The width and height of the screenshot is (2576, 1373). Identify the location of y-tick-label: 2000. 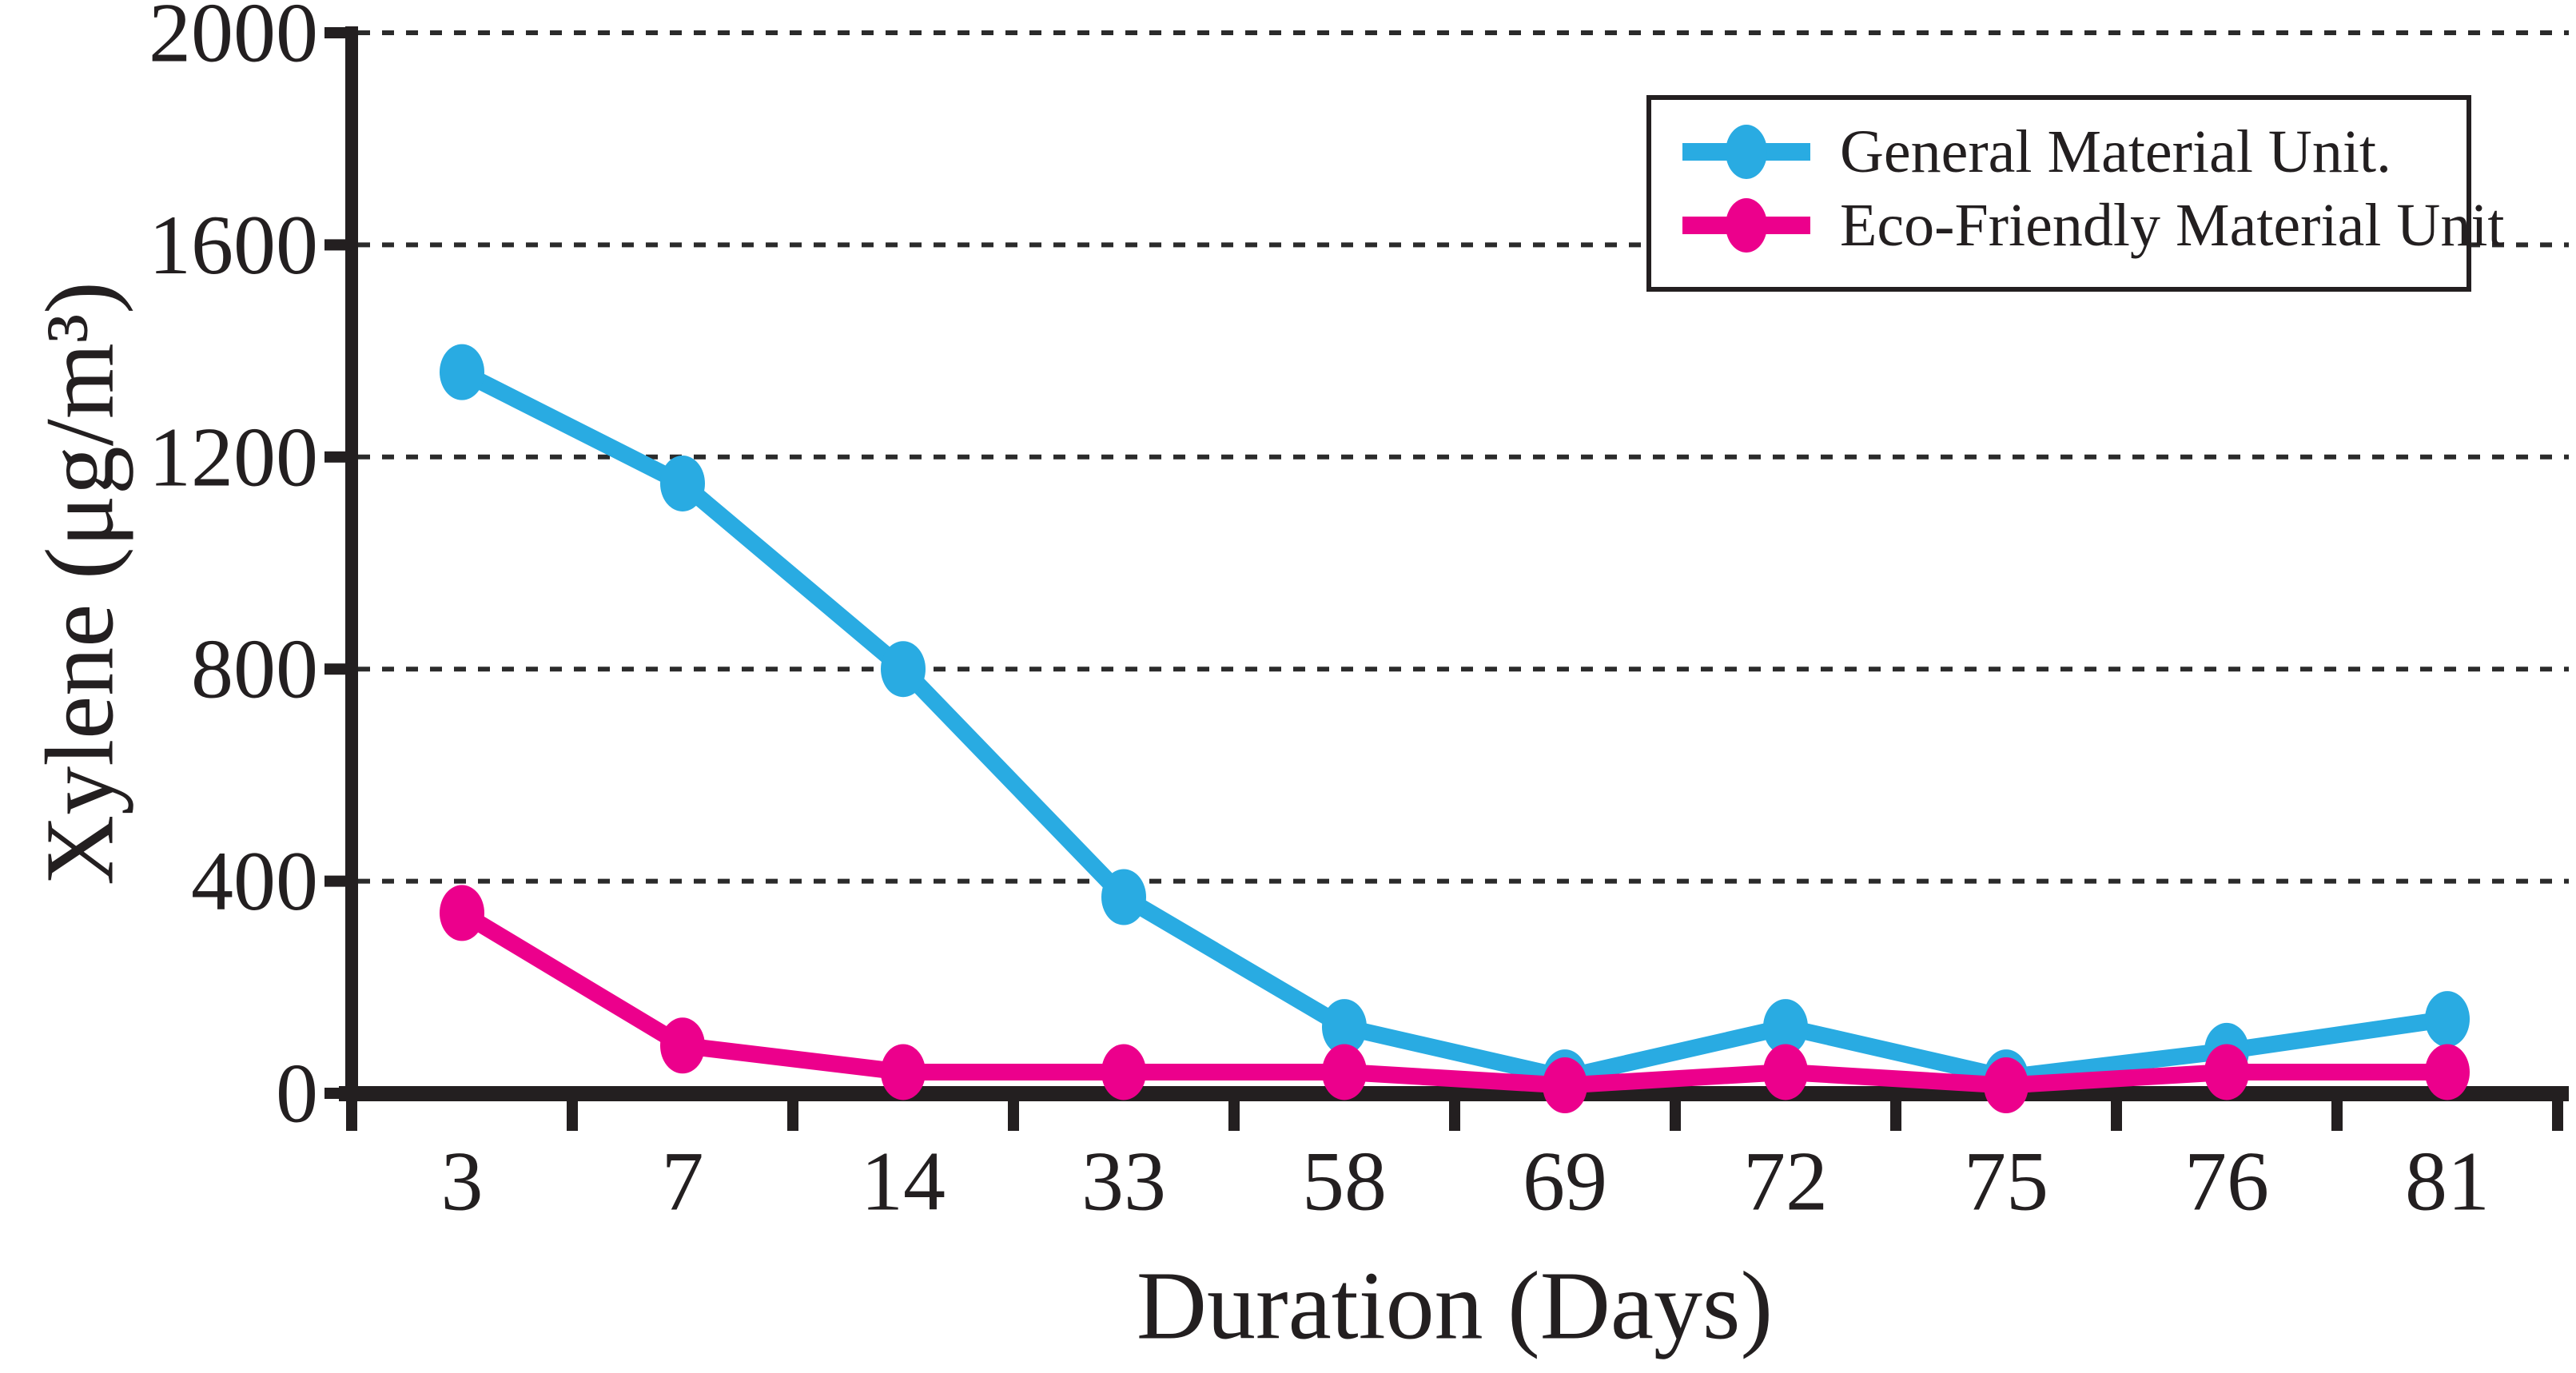
(233, 40).